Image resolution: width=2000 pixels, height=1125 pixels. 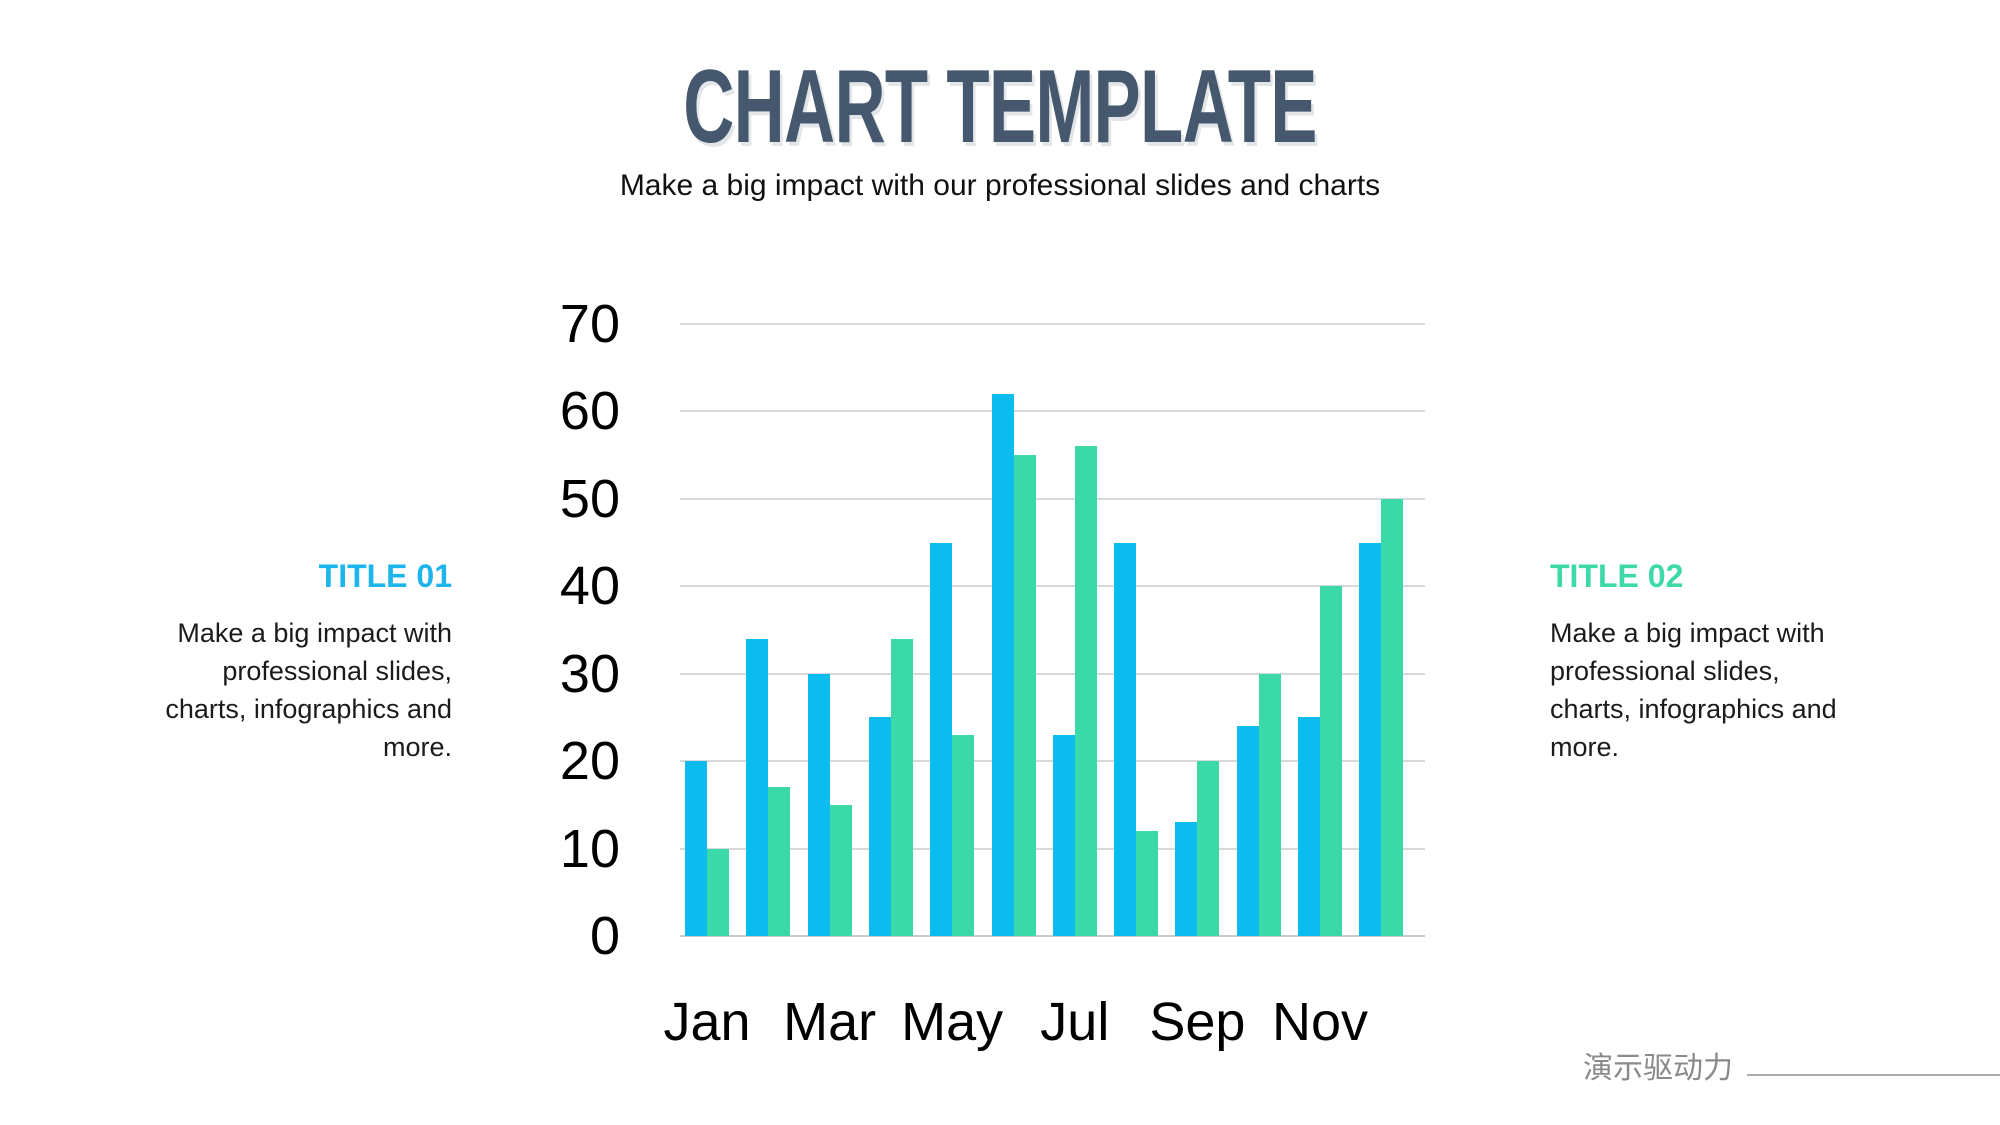 I want to click on footer-divider-line, so click(x=1873, y=1075).